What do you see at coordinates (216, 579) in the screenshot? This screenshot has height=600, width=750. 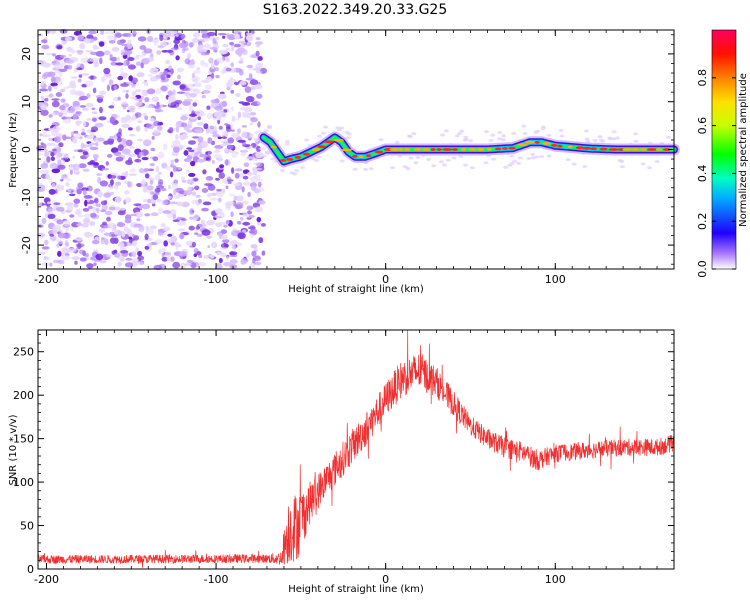 I see `snr-x-tick-label: -100` at bounding box center [216, 579].